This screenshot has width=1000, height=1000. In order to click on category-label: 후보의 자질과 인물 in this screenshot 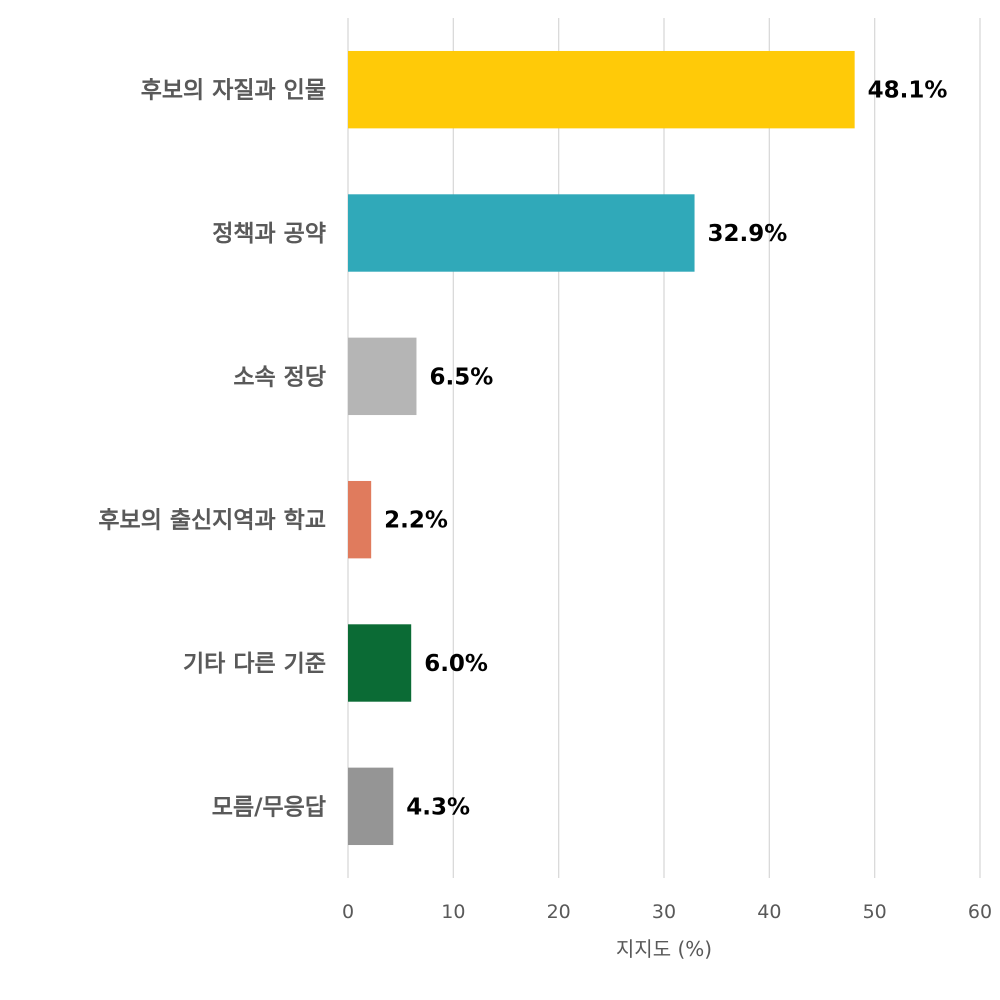, I will do `click(233, 91)`.